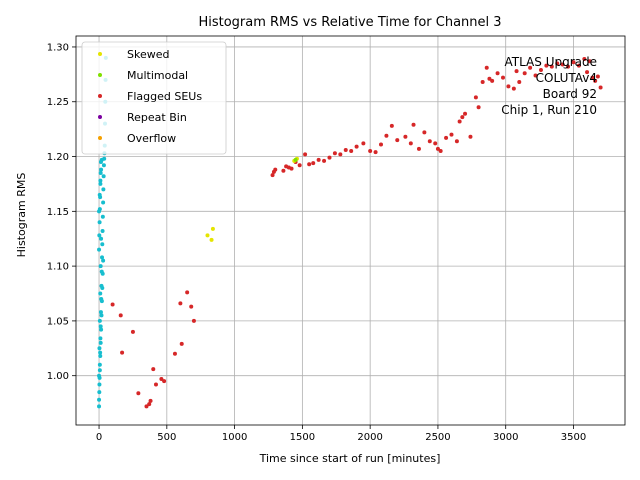 Image resolution: width=640 pixels, height=480 pixels. I want to click on y-tick-label: 1.30, so click(58, 47).